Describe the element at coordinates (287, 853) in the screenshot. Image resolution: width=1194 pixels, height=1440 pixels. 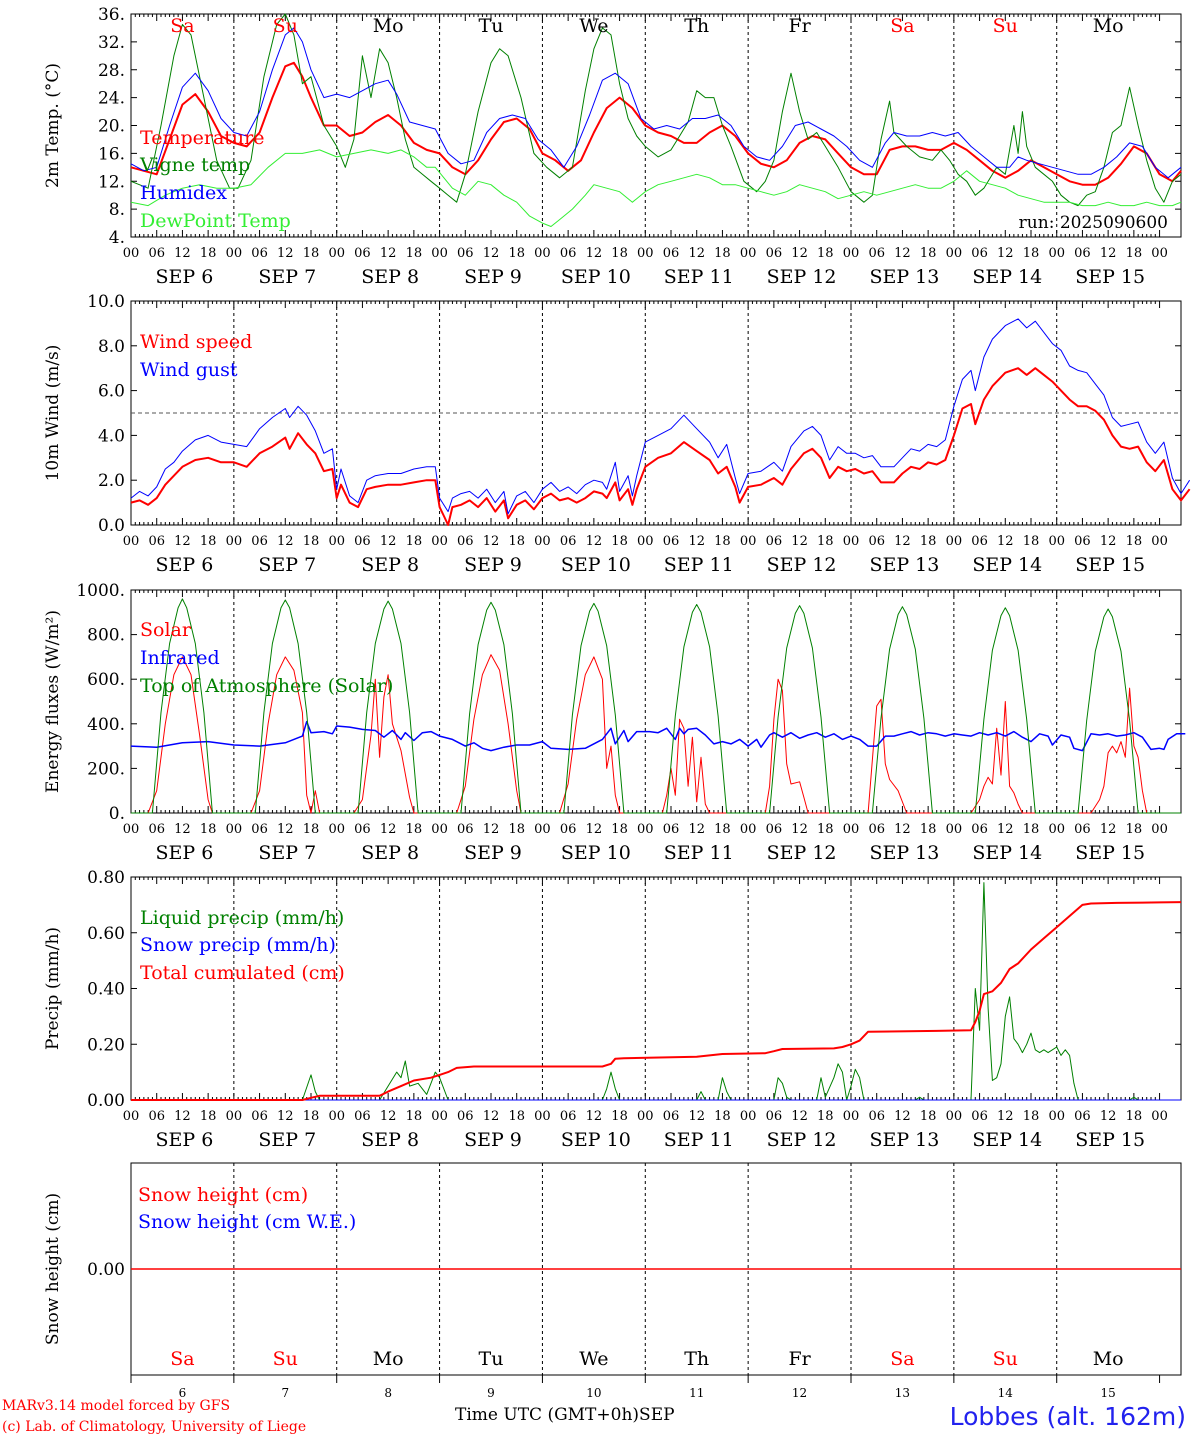
I see `date-label: SEP 7` at that location.